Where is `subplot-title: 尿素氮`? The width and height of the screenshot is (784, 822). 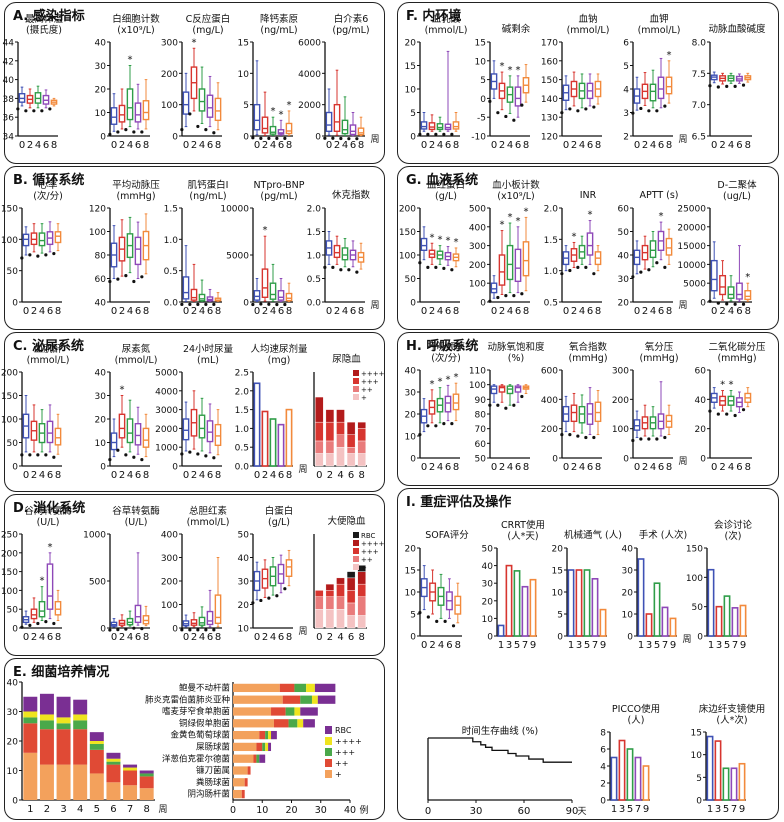
subplot-title: 尿素氮 is located at coordinates (136, 349).